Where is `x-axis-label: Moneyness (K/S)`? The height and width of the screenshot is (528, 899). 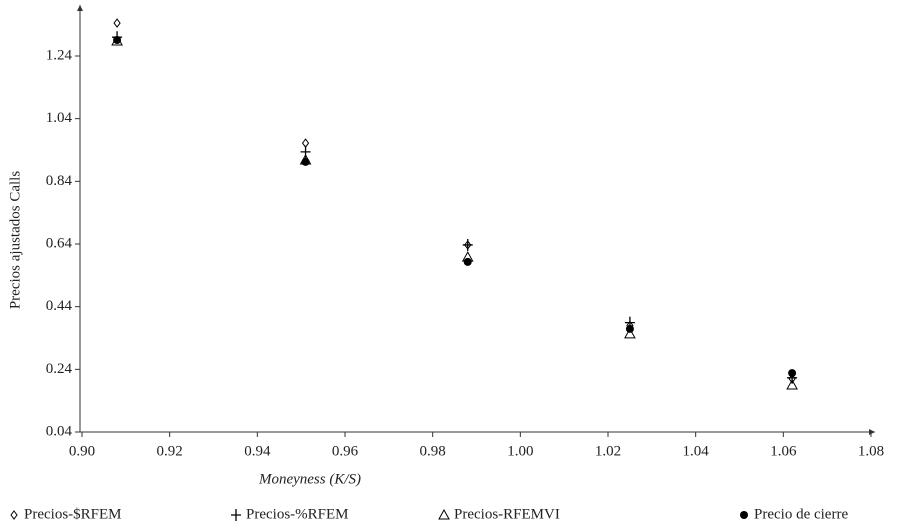 x-axis-label: Moneyness (K/S) is located at coordinates (309, 479).